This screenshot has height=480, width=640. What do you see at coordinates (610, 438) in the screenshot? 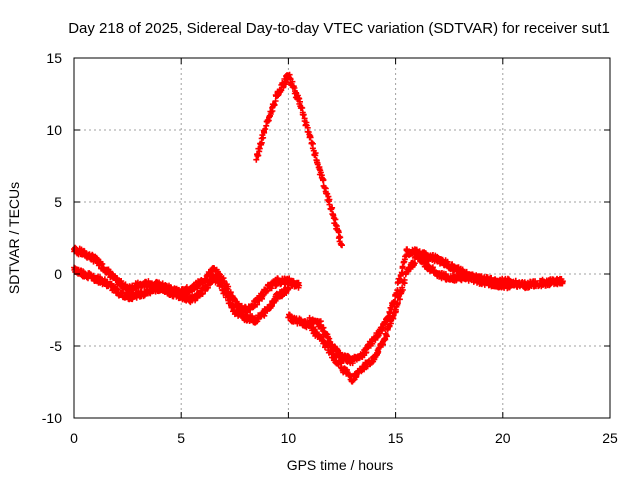
I see `x-tick-label: 25` at bounding box center [610, 438].